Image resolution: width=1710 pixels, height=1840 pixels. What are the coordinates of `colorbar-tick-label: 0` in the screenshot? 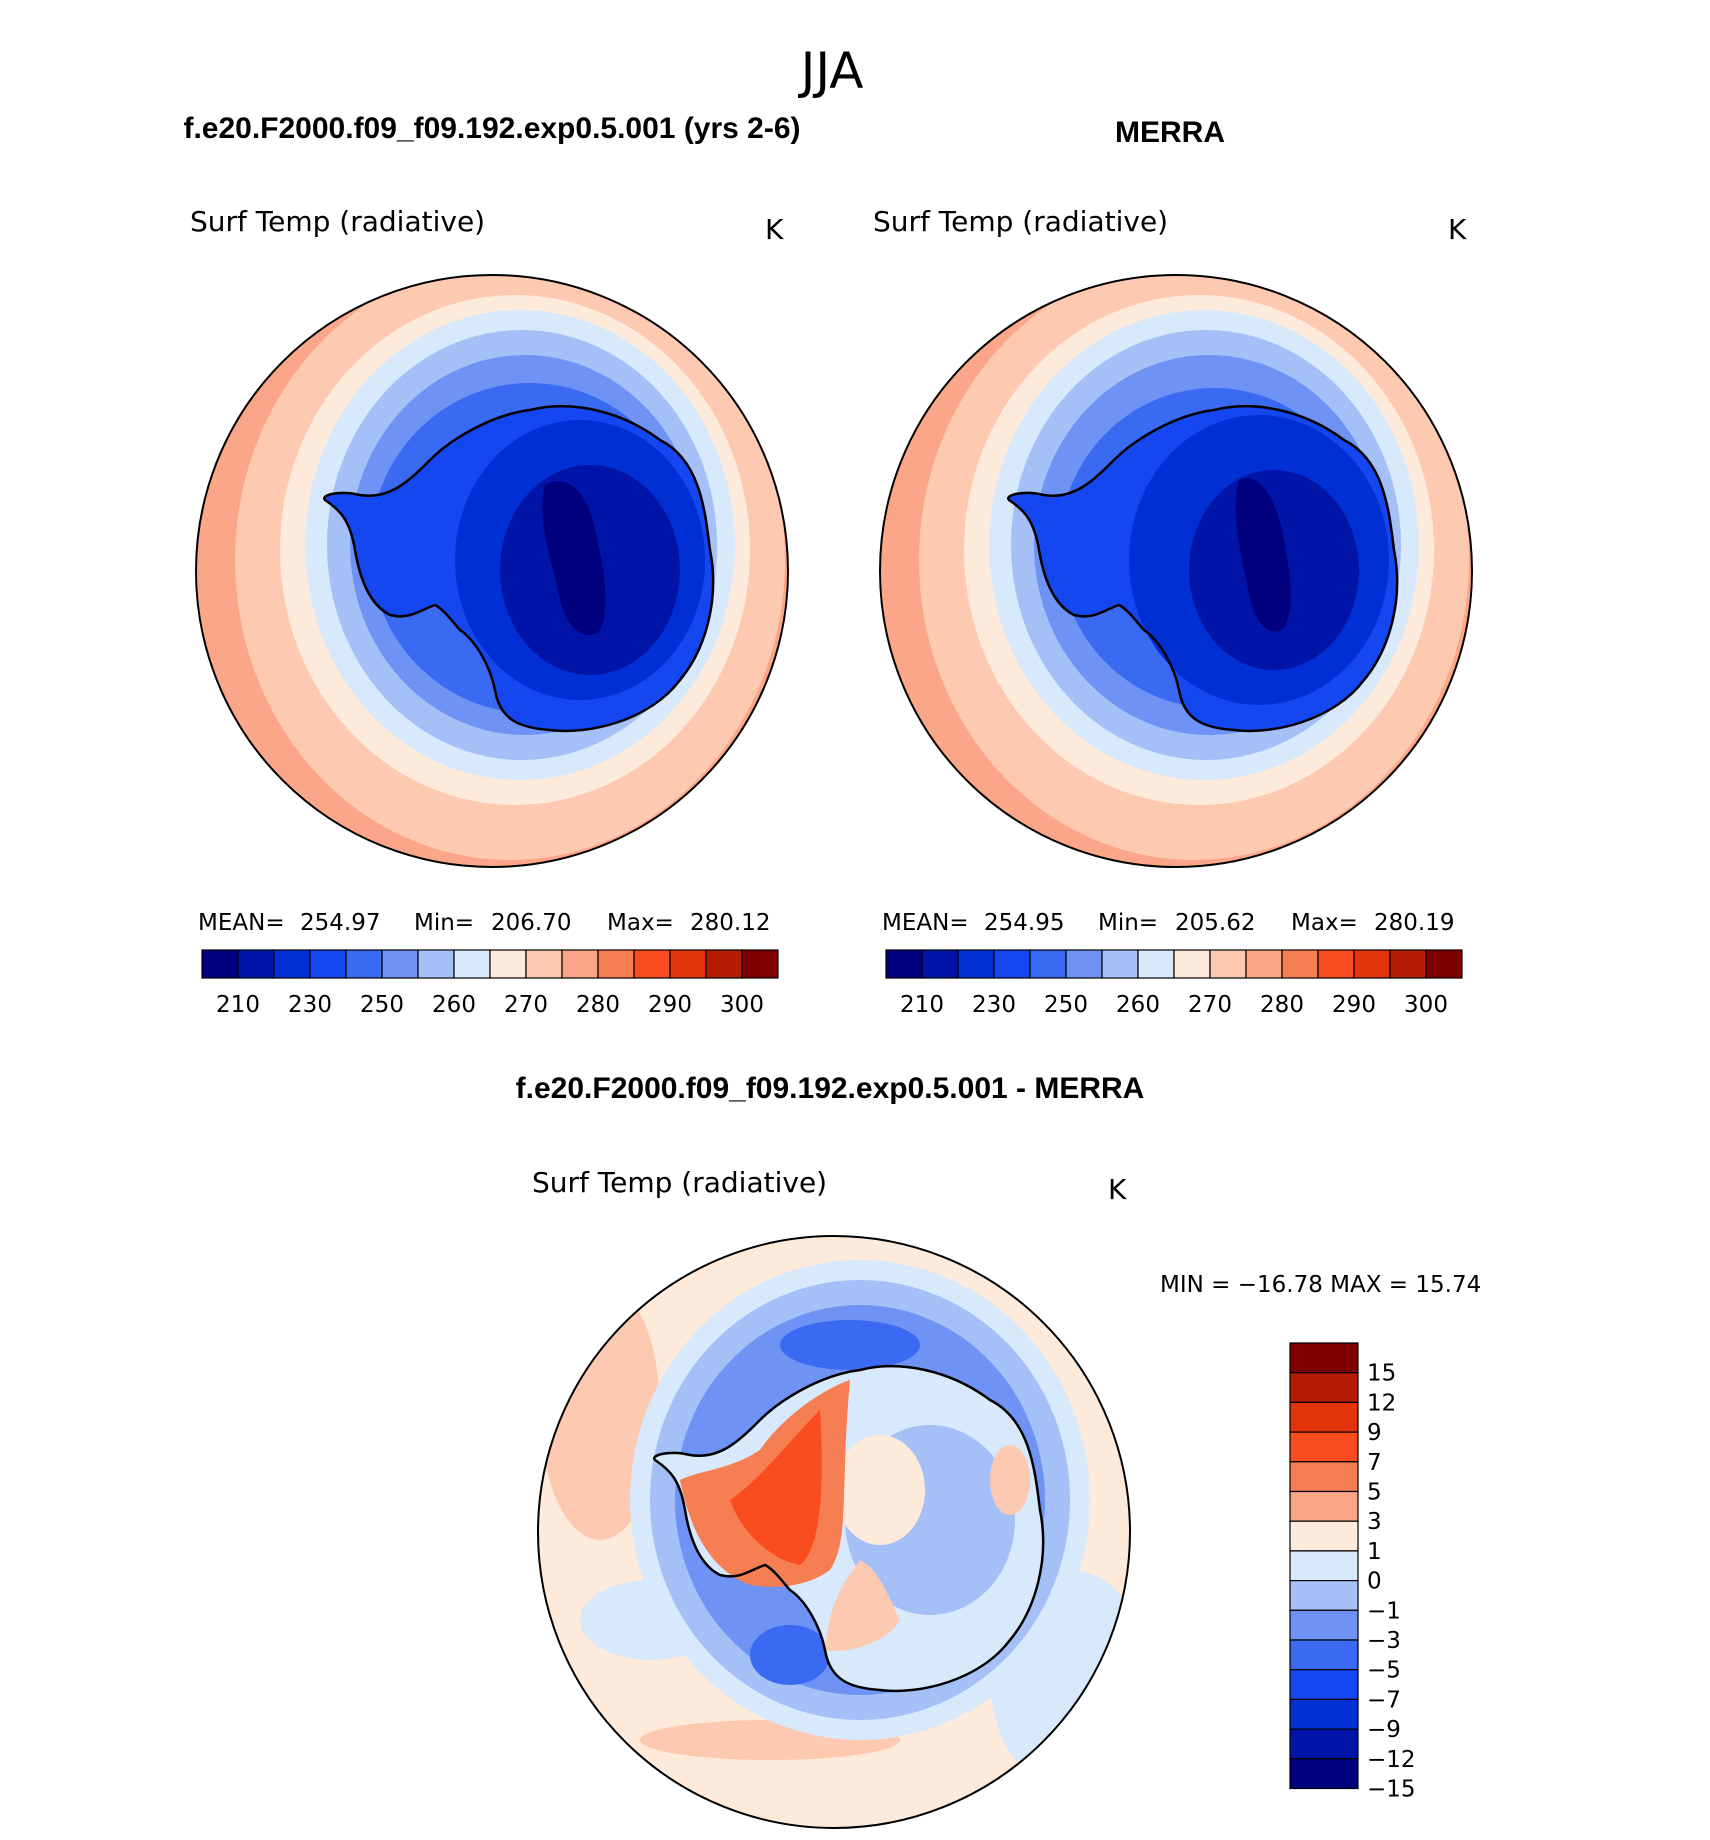 It's located at (1374, 1582).